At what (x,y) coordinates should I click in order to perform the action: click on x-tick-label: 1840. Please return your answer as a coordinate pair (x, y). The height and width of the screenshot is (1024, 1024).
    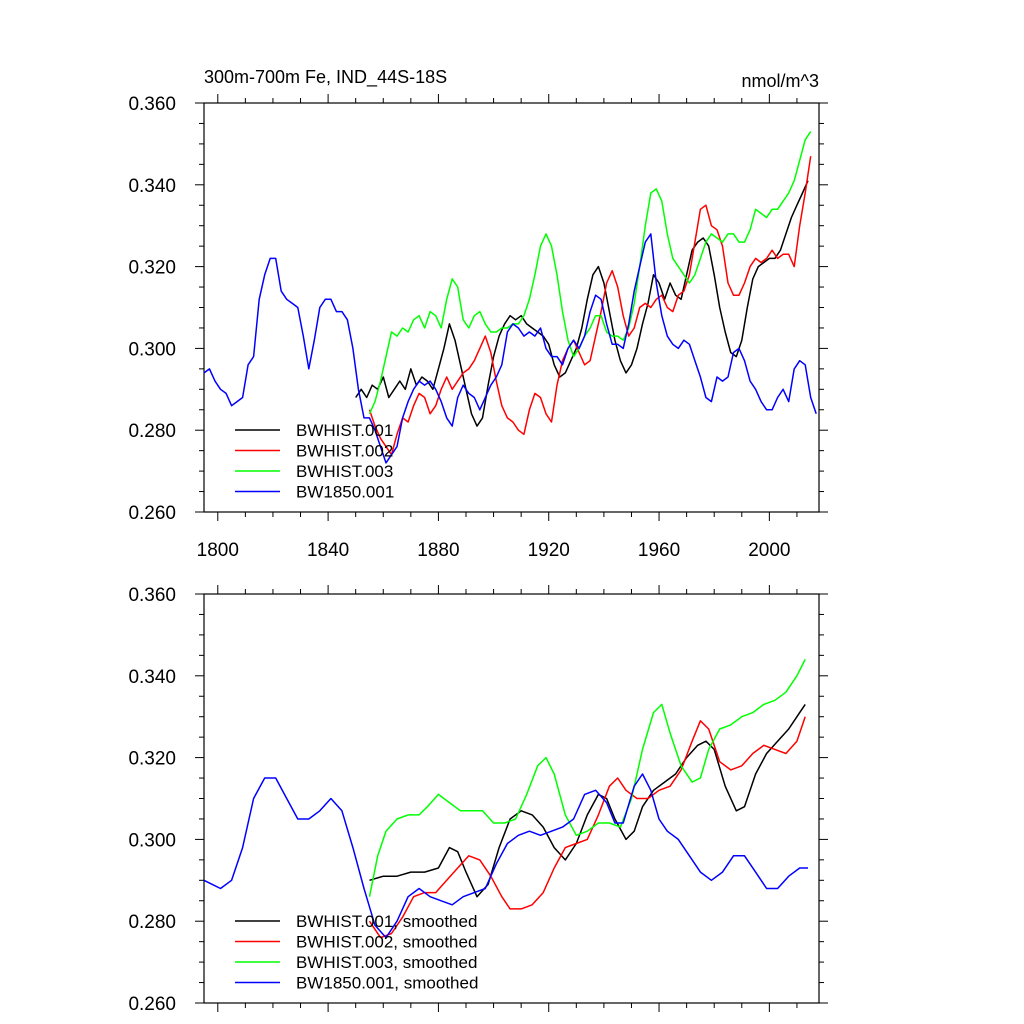
    Looking at the image, I should click on (328, 550).